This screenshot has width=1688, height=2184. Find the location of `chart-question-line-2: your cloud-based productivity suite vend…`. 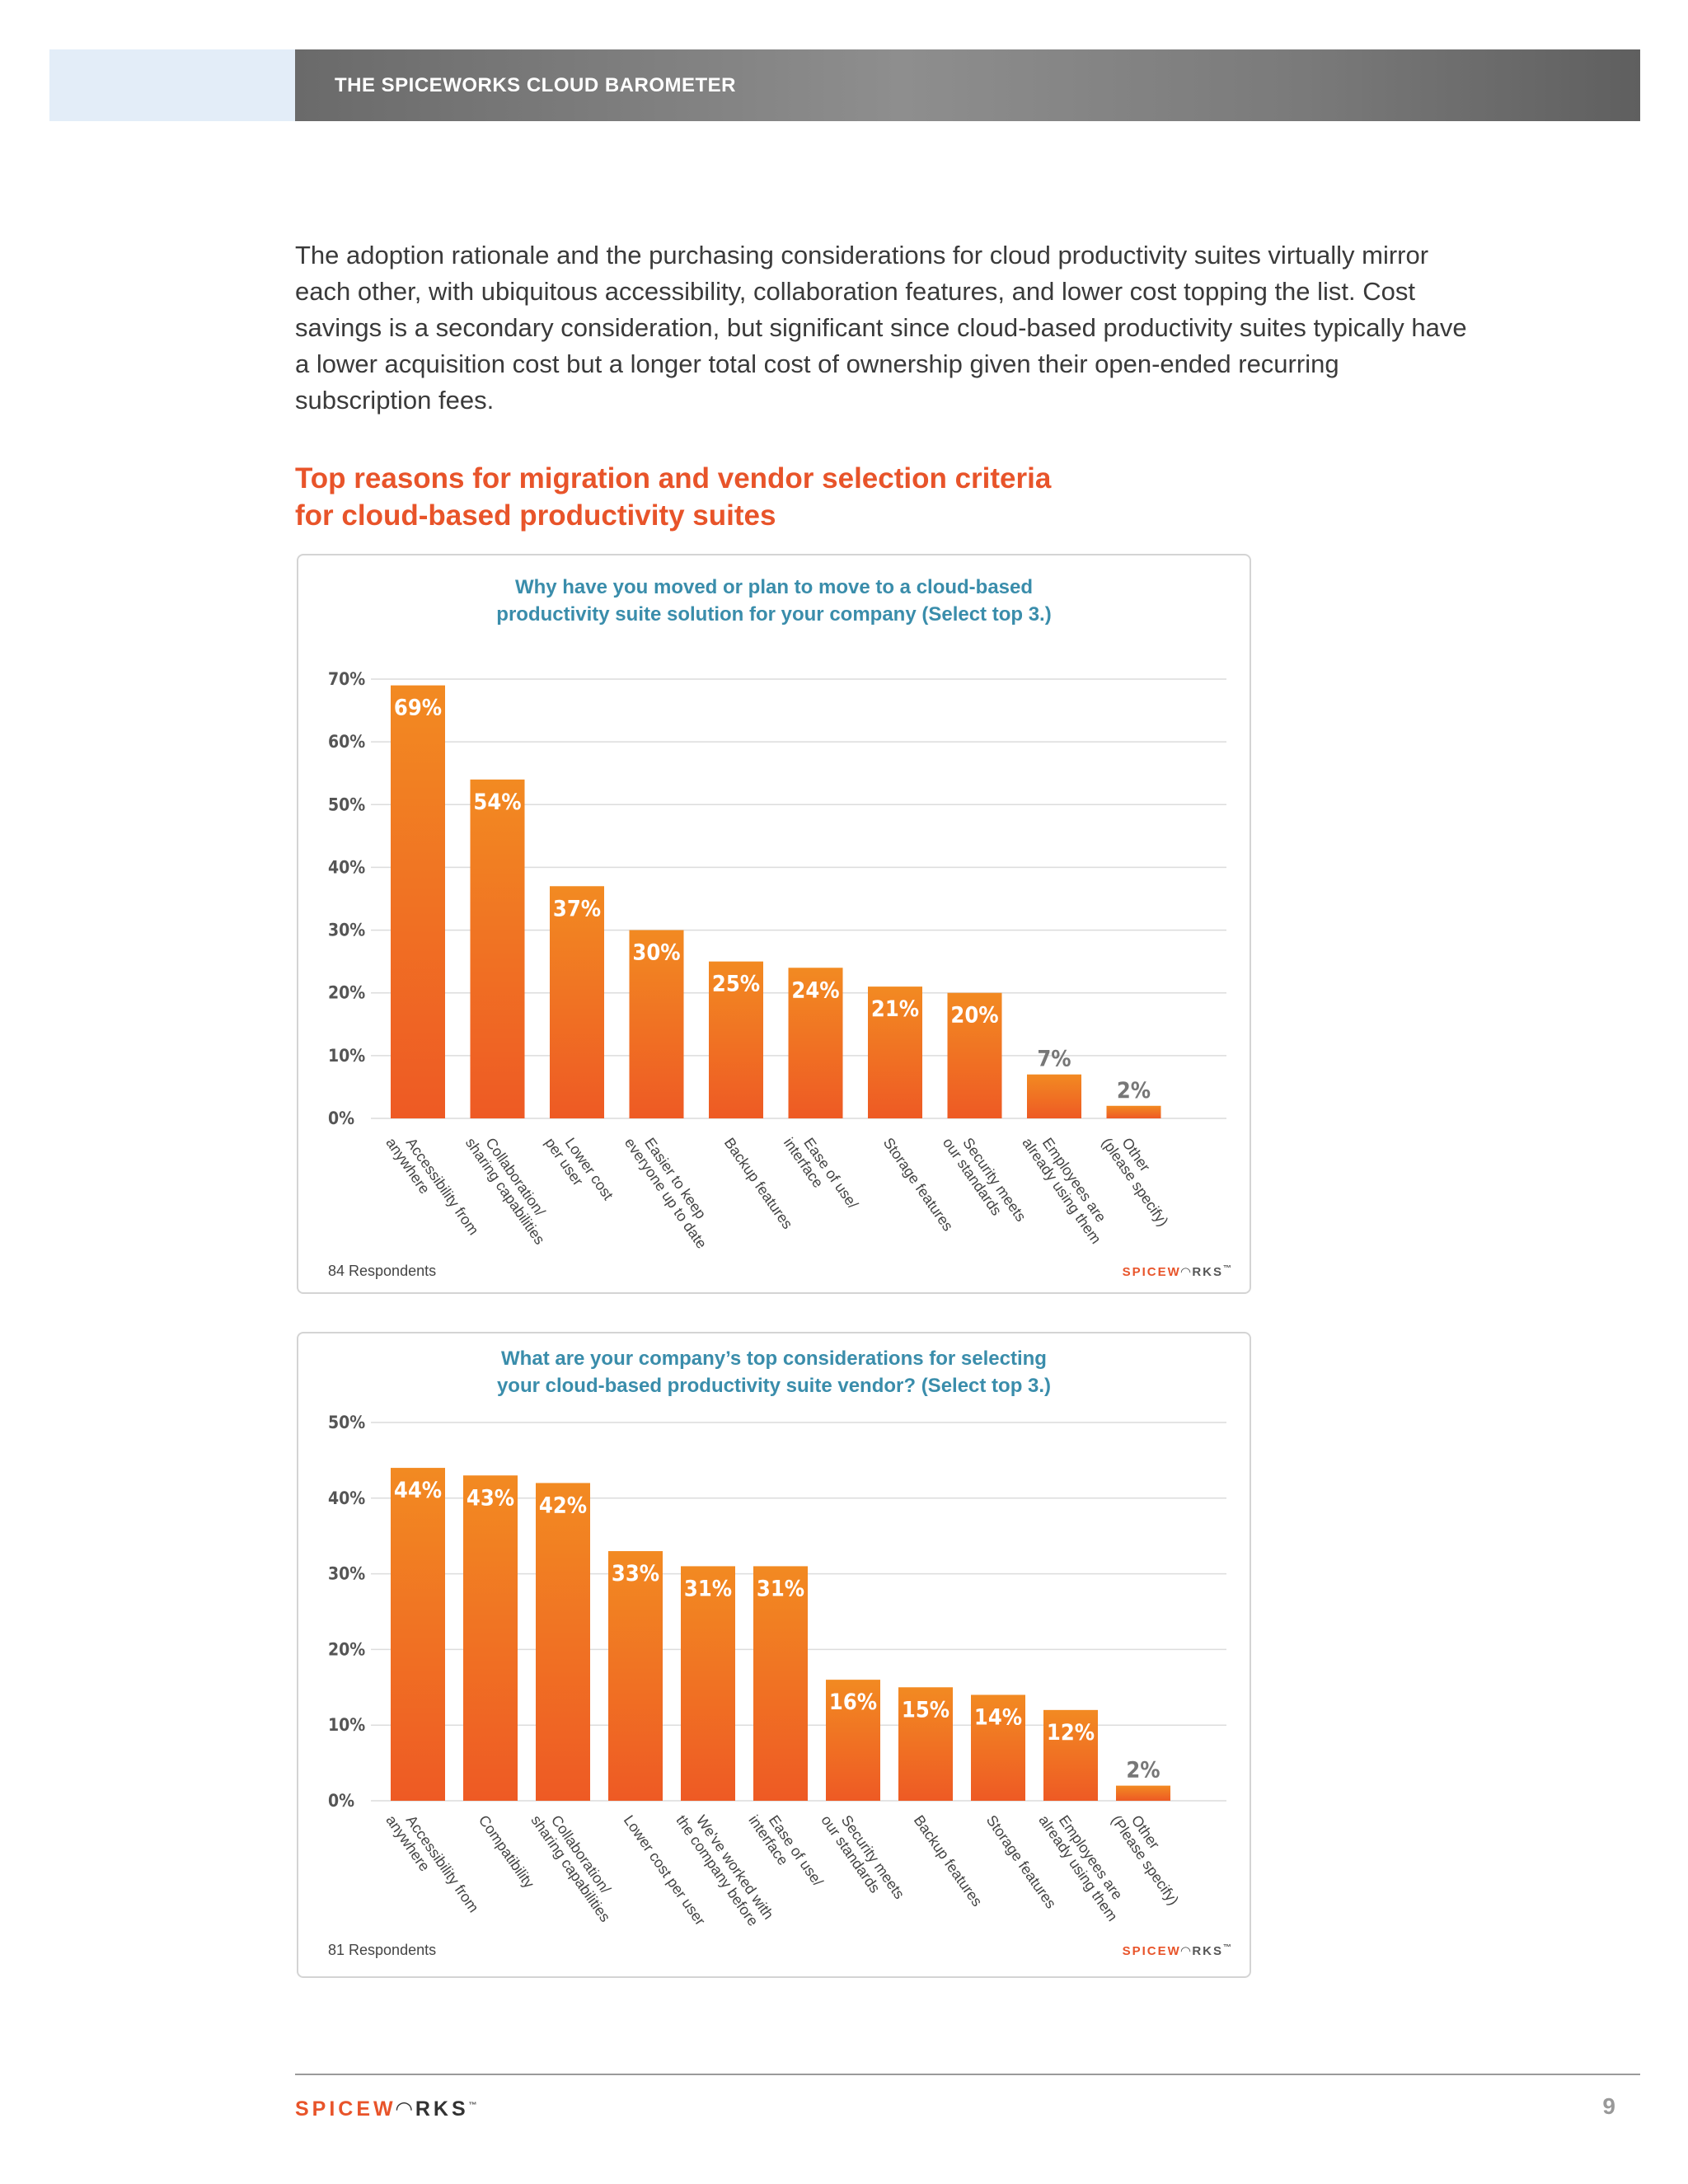

chart-question-line-2: your cloud-based productivity suite vend… is located at coordinates (774, 1386).